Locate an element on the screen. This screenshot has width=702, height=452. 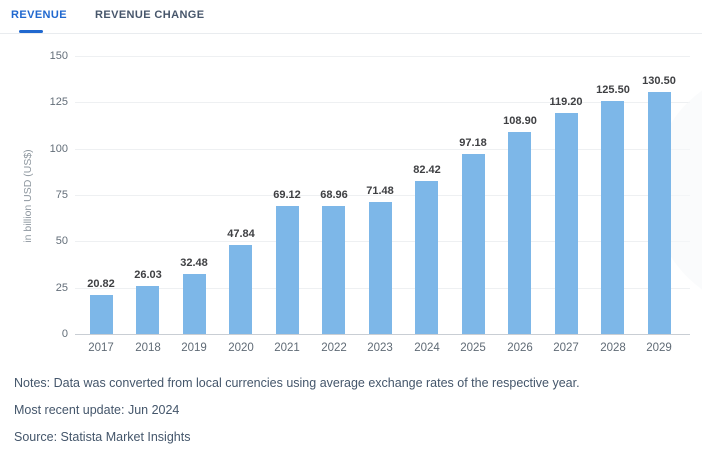
bar-value-label: 32.48 is located at coordinates (194, 263).